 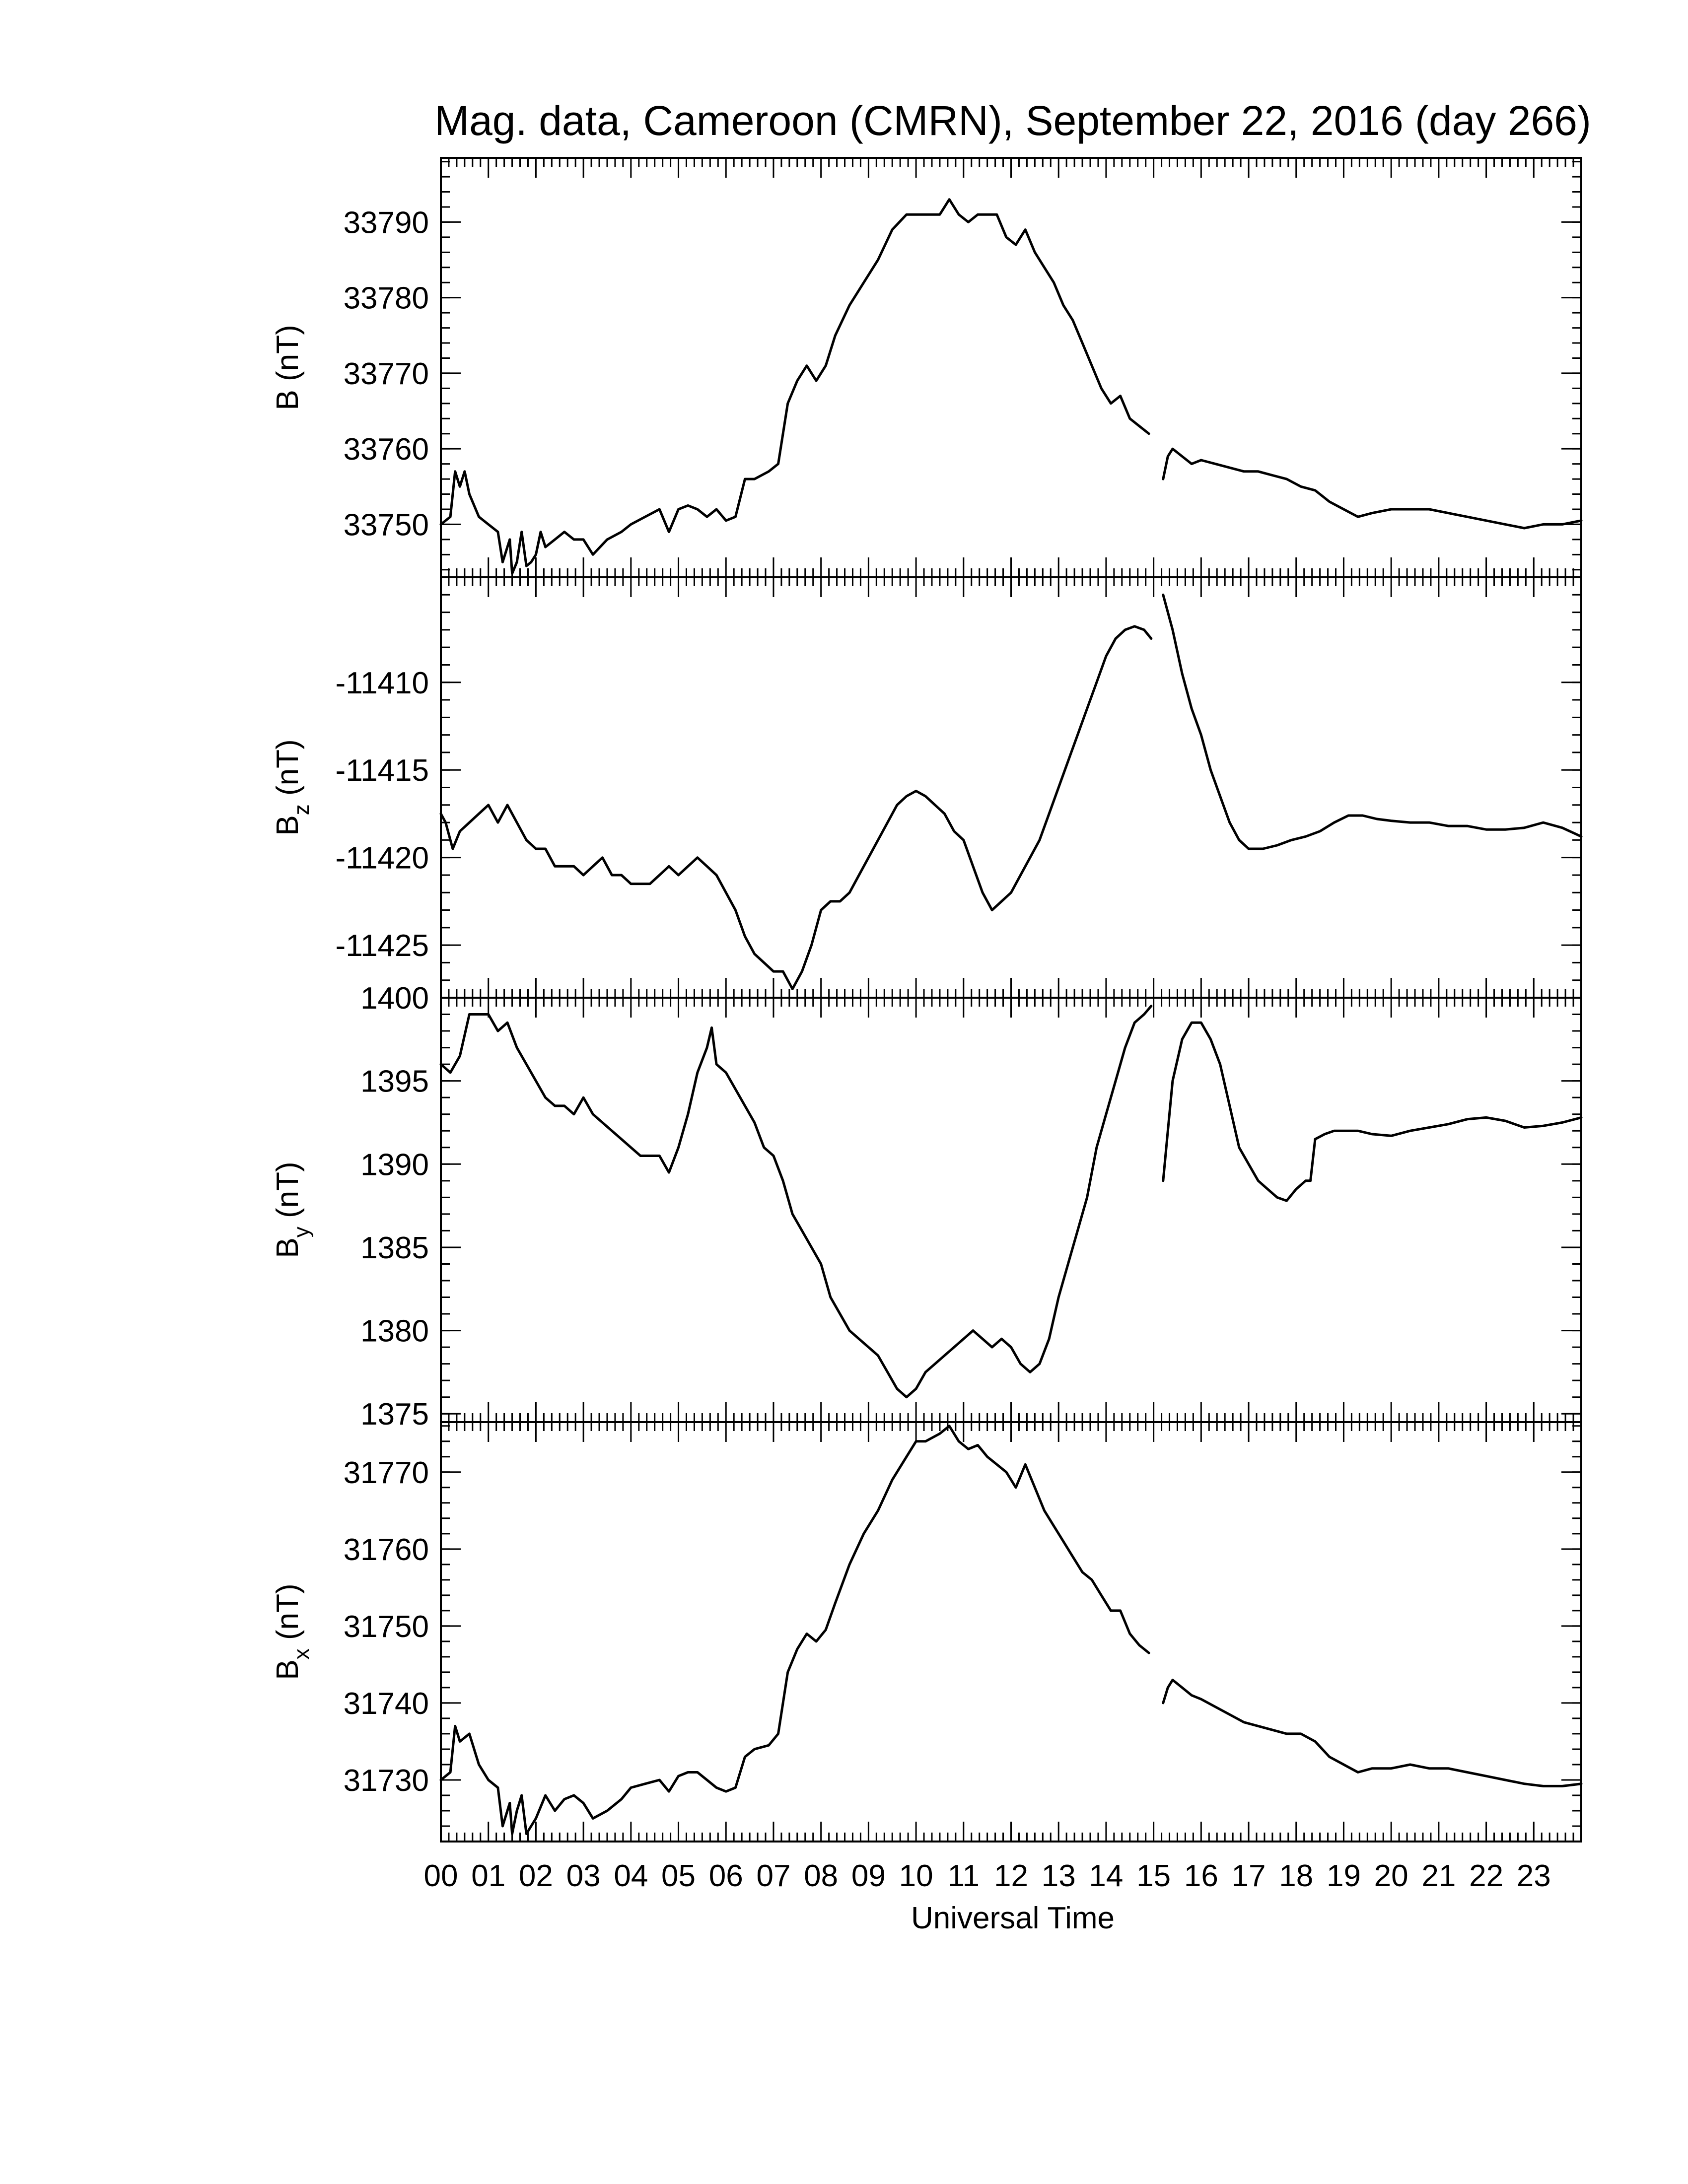 I want to click on x-tick-label: 20, so click(x=1391, y=1876).